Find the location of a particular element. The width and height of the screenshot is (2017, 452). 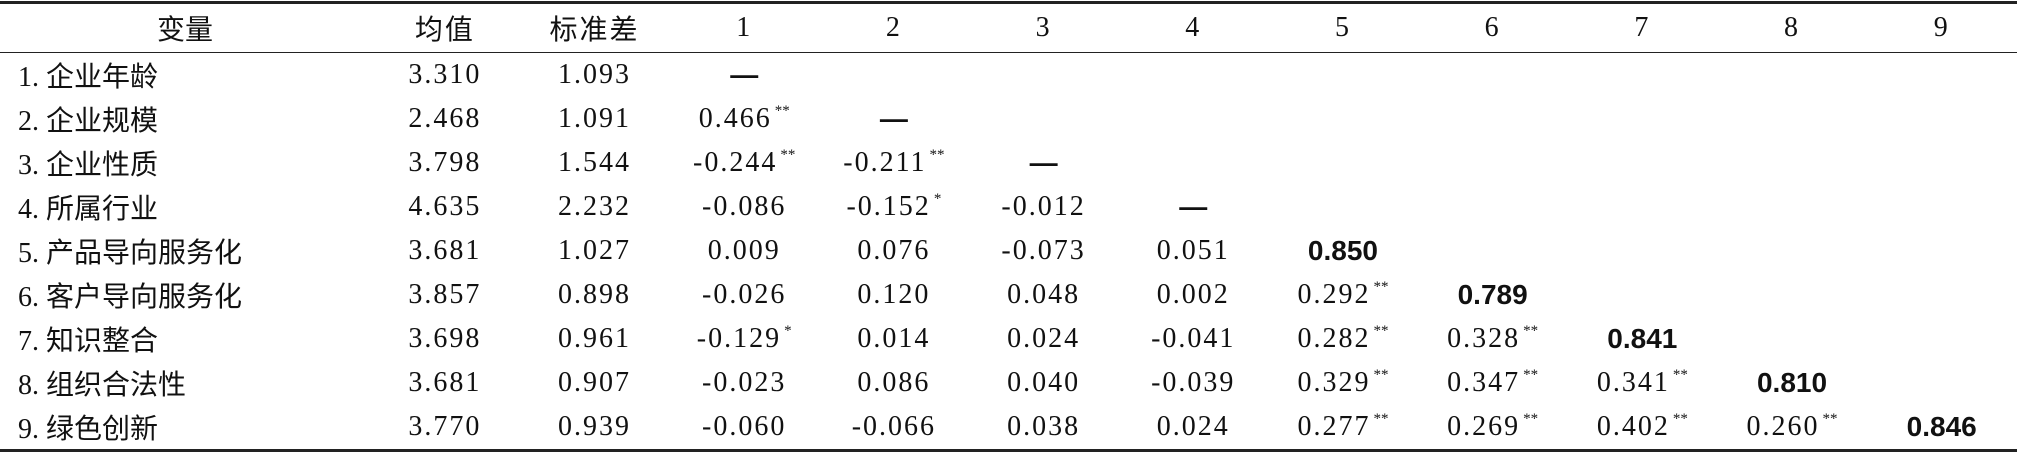

table-cell: 0.086 is located at coordinates (894, 382).